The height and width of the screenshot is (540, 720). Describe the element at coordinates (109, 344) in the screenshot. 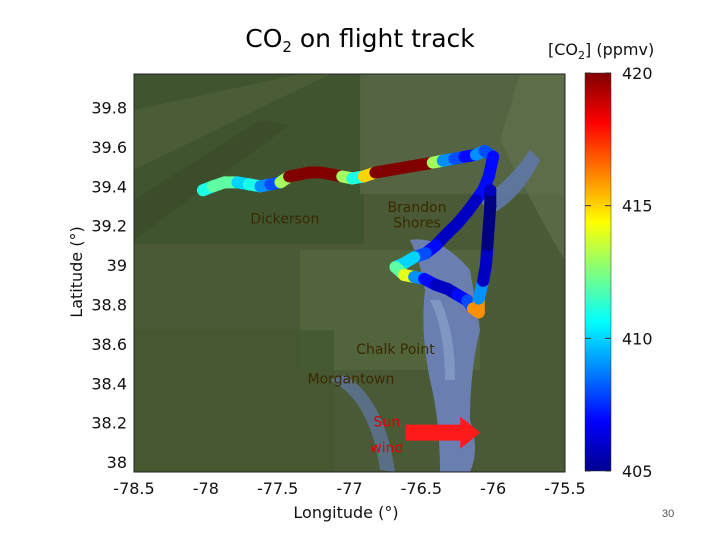

I see `y-tick-label: 38.6` at that location.